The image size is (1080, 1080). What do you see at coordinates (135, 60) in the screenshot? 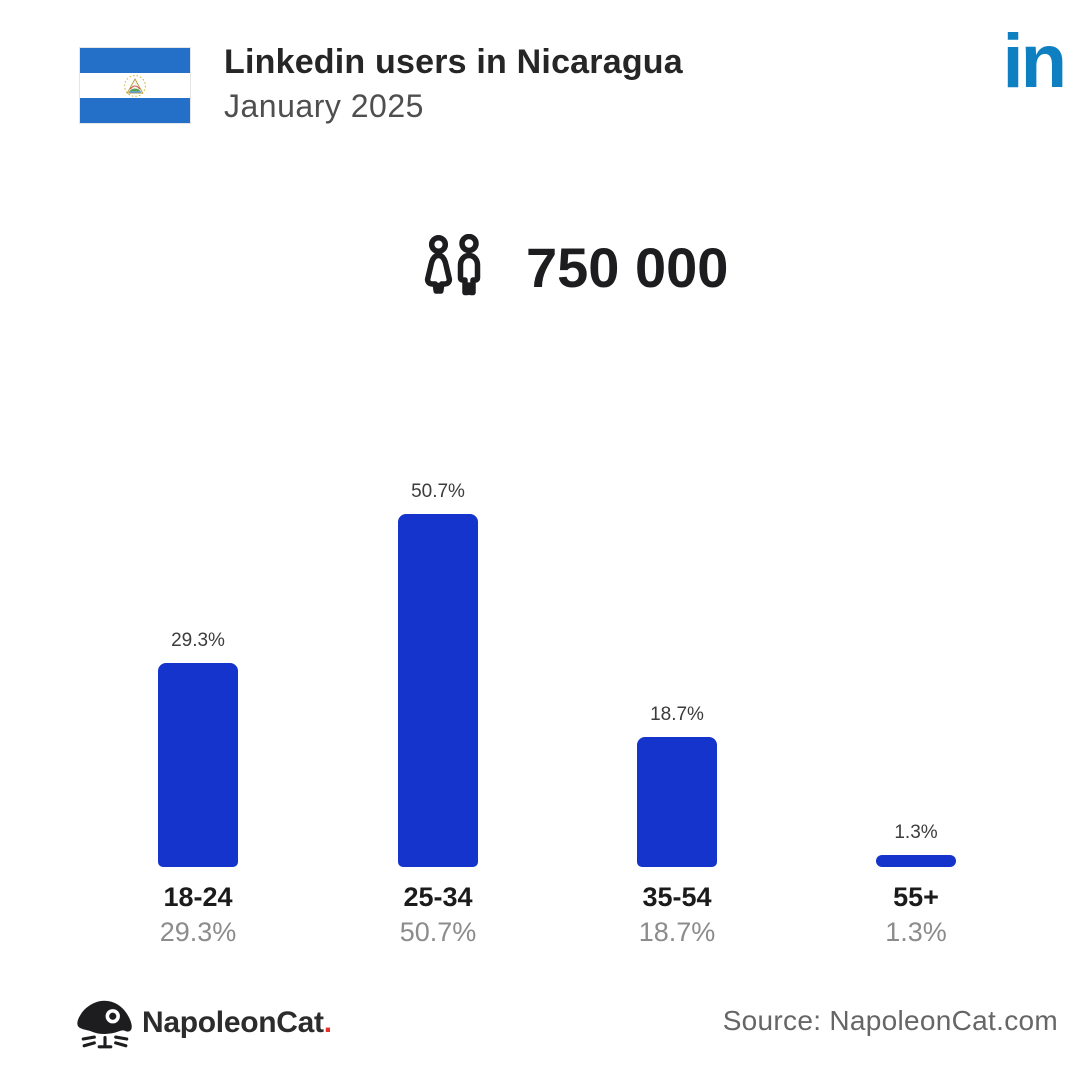
I see `flag-stripe-top` at bounding box center [135, 60].